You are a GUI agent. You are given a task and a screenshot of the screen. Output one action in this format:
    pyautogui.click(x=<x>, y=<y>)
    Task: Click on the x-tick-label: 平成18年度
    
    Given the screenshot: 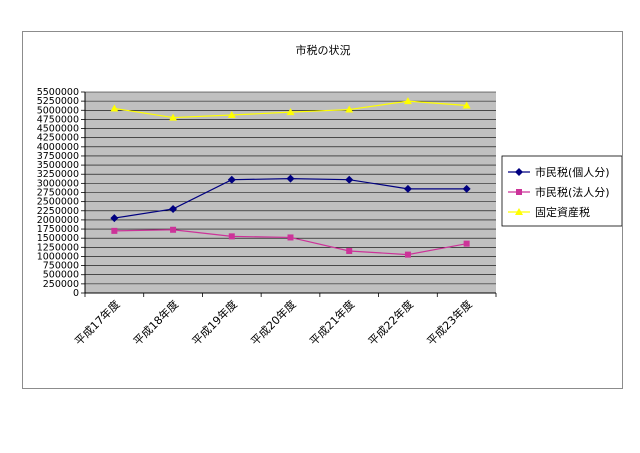 What is the action you would take?
    pyautogui.click(x=155, y=322)
    